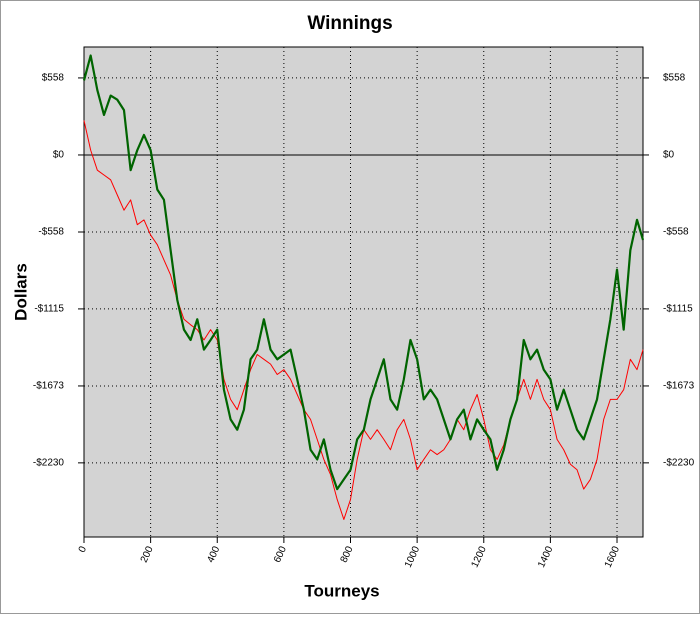 This screenshot has height=619, width=700. Describe the element at coordinates (59, 155) in the screenshot. I see `y-tick-label: $0` at that location.